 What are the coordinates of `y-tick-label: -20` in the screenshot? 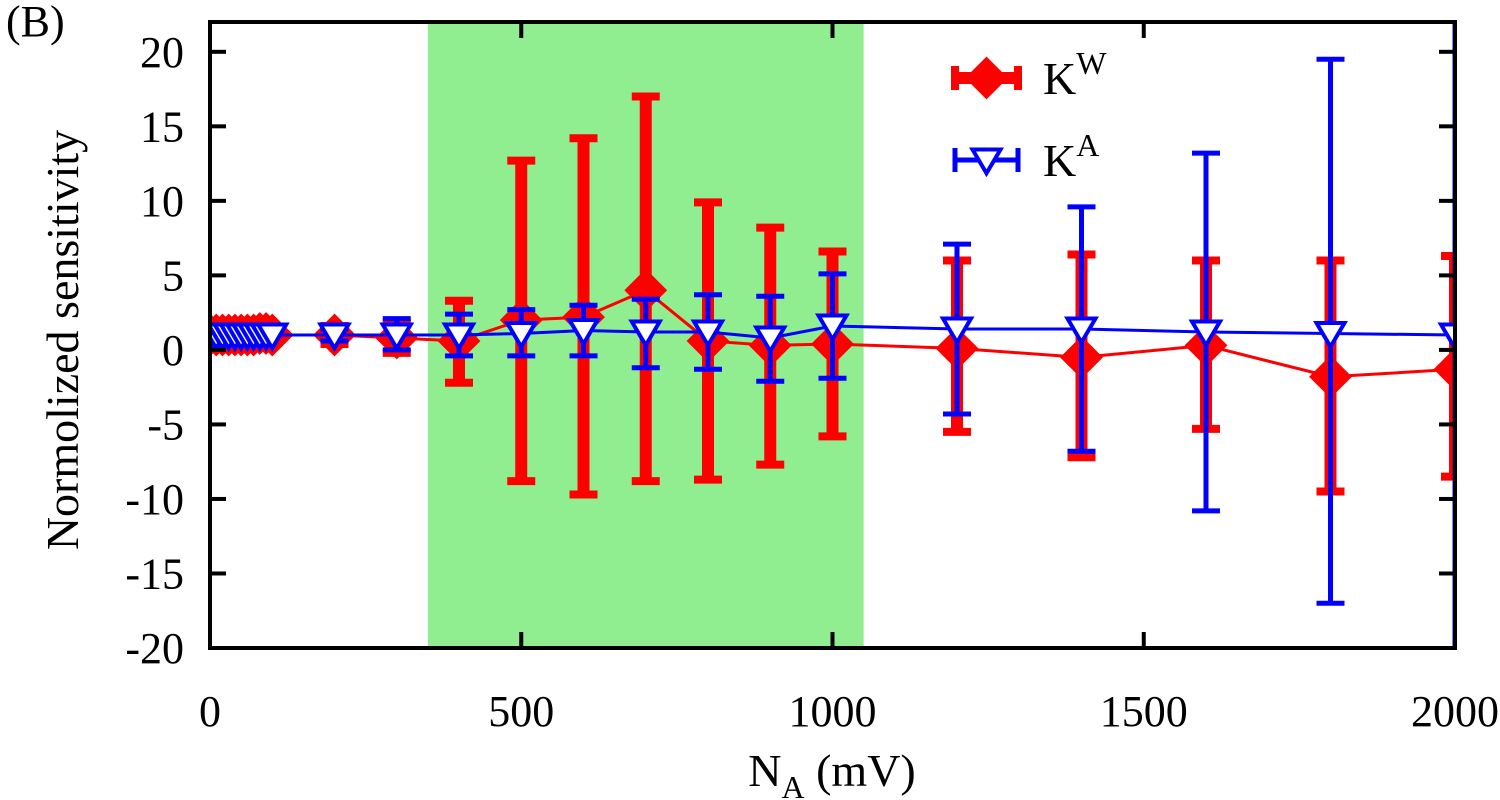 It's located at (154, 648).